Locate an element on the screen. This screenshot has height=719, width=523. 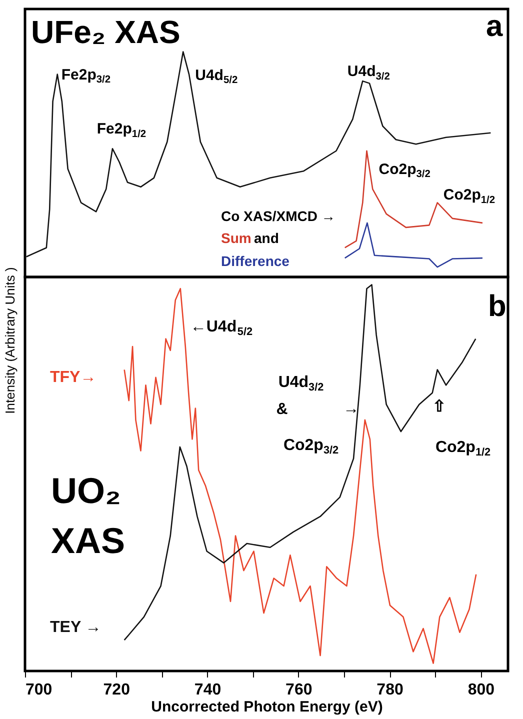
annotation: b is located at coordinates (497, 306).